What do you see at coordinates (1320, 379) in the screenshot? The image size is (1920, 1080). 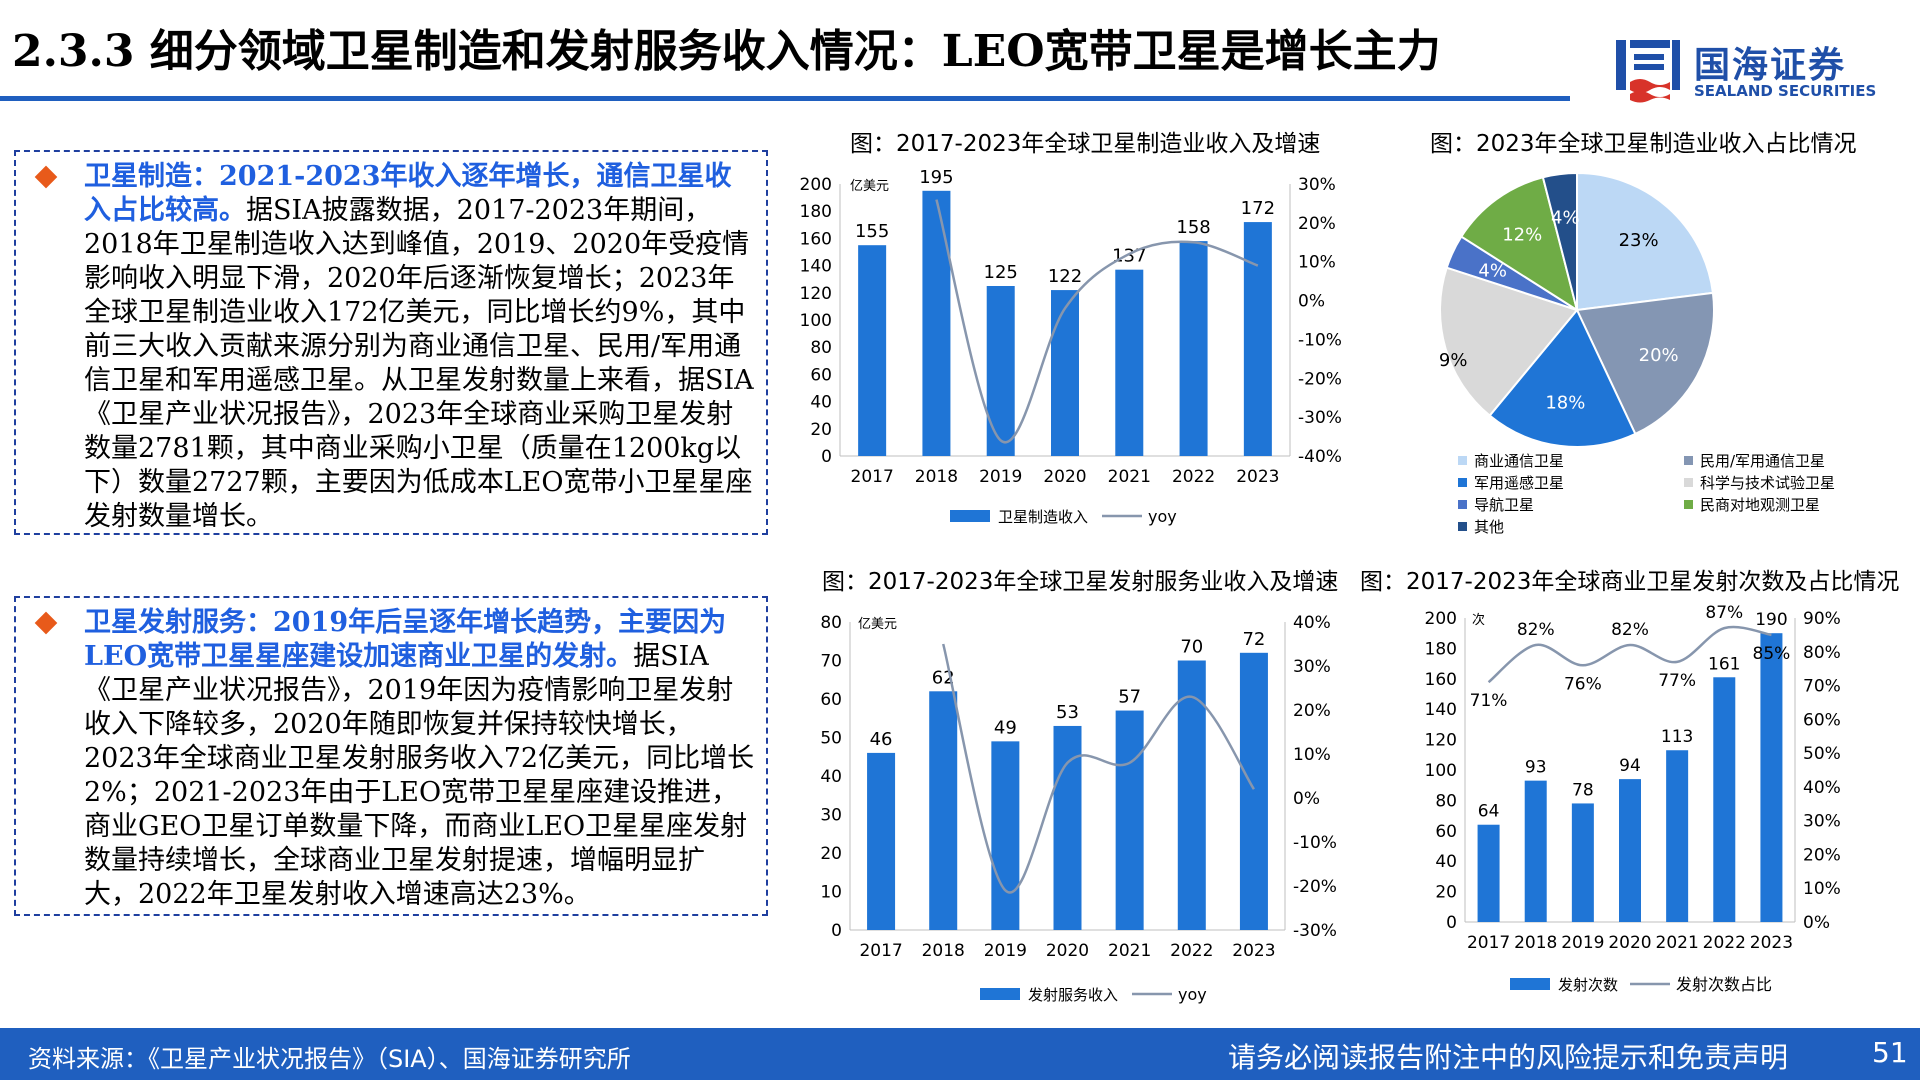 I see `y2-tick-label: -20%` at bounding box center [1320, 379].